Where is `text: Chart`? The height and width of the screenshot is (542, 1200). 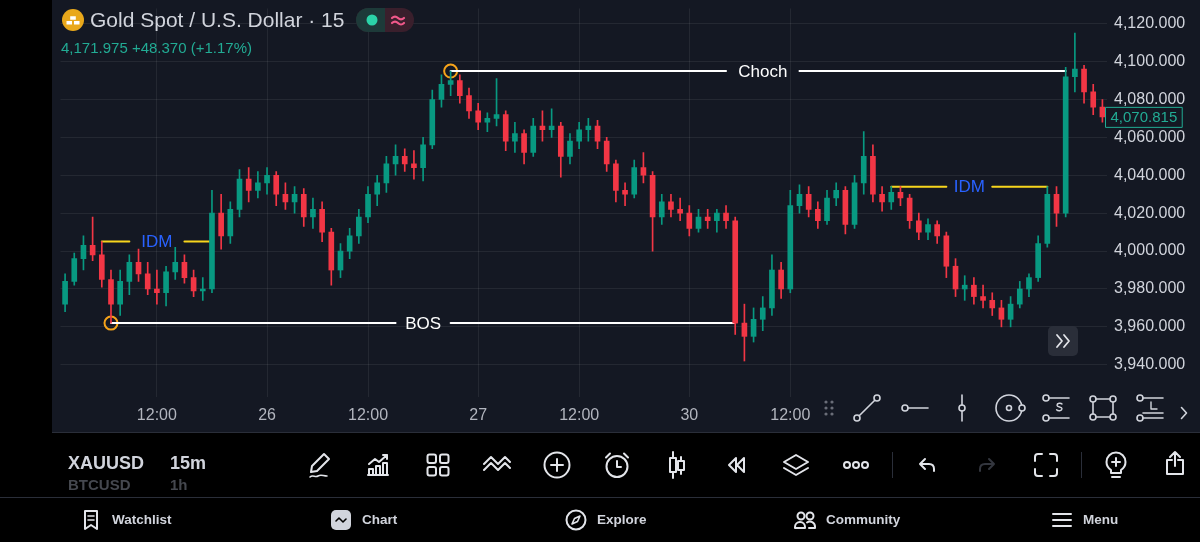 text: Chart is located at coordinates (380, 520).